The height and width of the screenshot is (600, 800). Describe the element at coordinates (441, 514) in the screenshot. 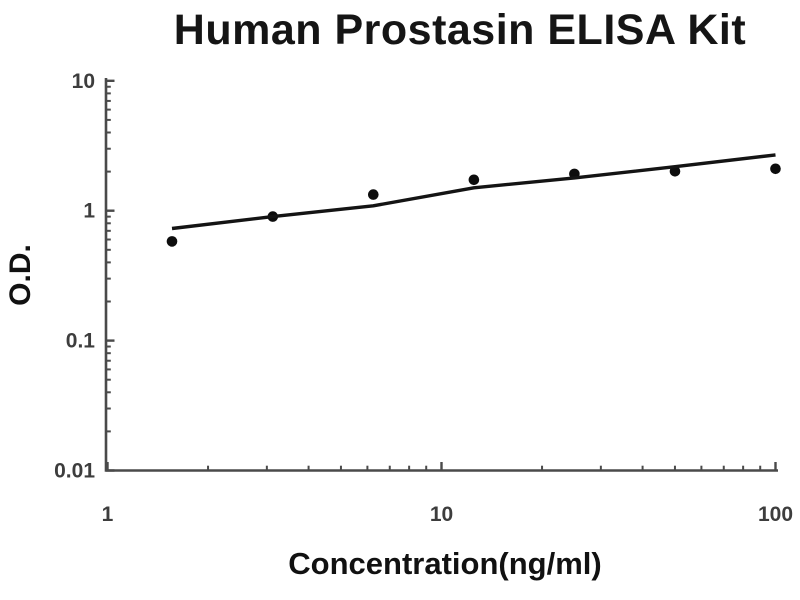

I see `x-tick-label: 10` at that location.